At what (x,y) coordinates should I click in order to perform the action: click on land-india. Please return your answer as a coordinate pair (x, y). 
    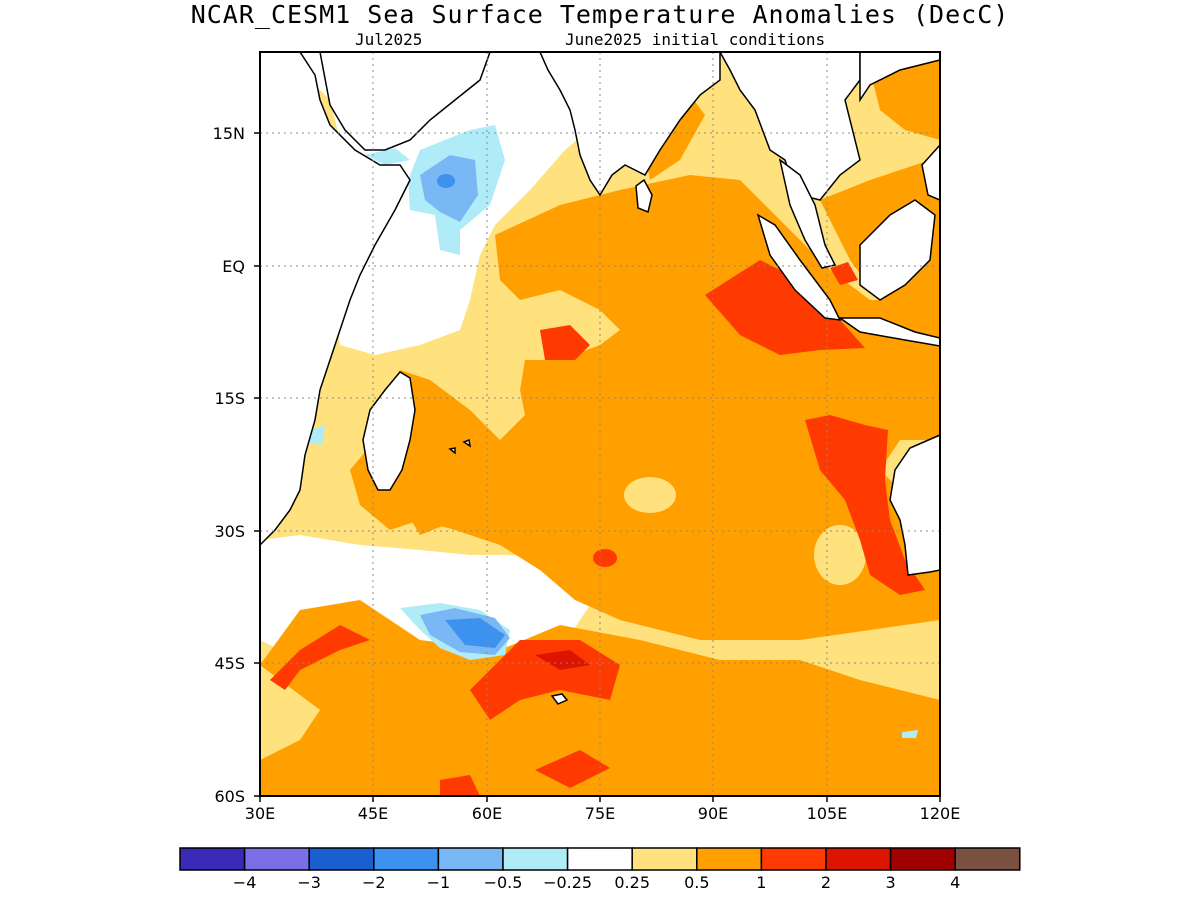
    Looking at the image, I should click on (630, 124).